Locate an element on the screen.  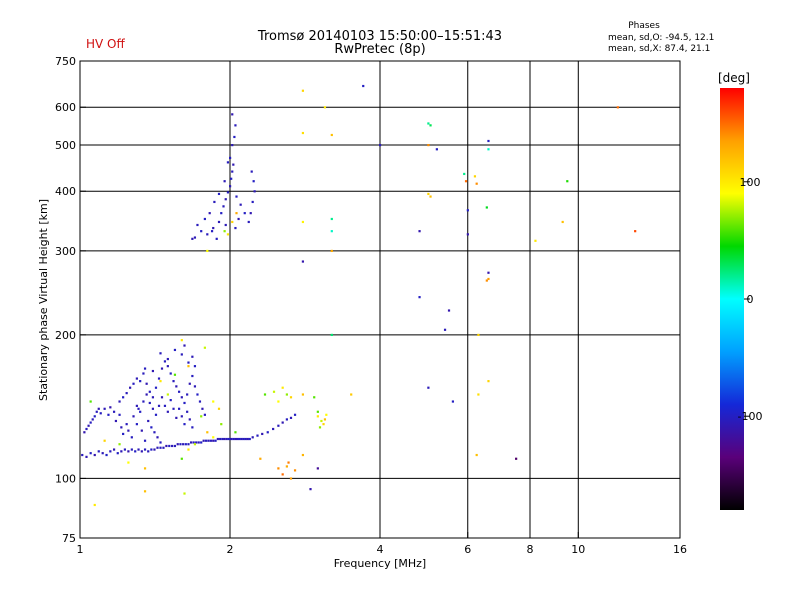
y-tick-label: 400 is located at coordinates (65, 191).